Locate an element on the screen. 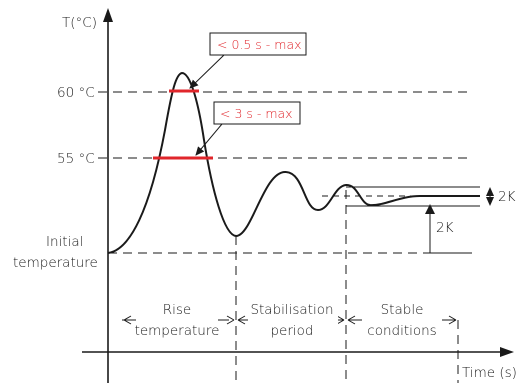  long-limit-box is located at coordinates (257, 113).